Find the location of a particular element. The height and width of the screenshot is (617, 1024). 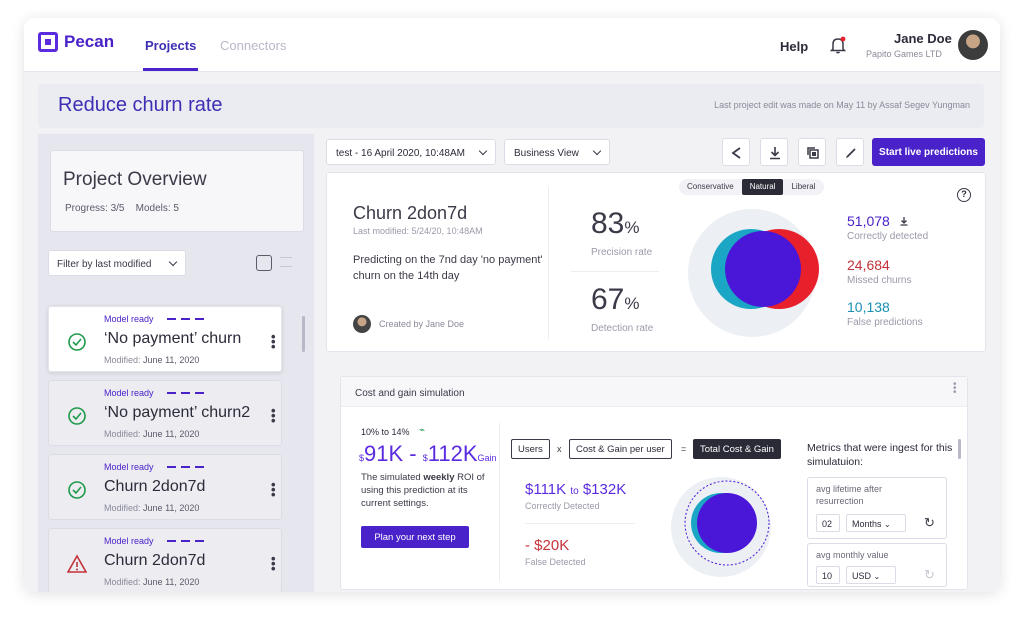

warning-triangle-icon is located at coordinates (77, 563).